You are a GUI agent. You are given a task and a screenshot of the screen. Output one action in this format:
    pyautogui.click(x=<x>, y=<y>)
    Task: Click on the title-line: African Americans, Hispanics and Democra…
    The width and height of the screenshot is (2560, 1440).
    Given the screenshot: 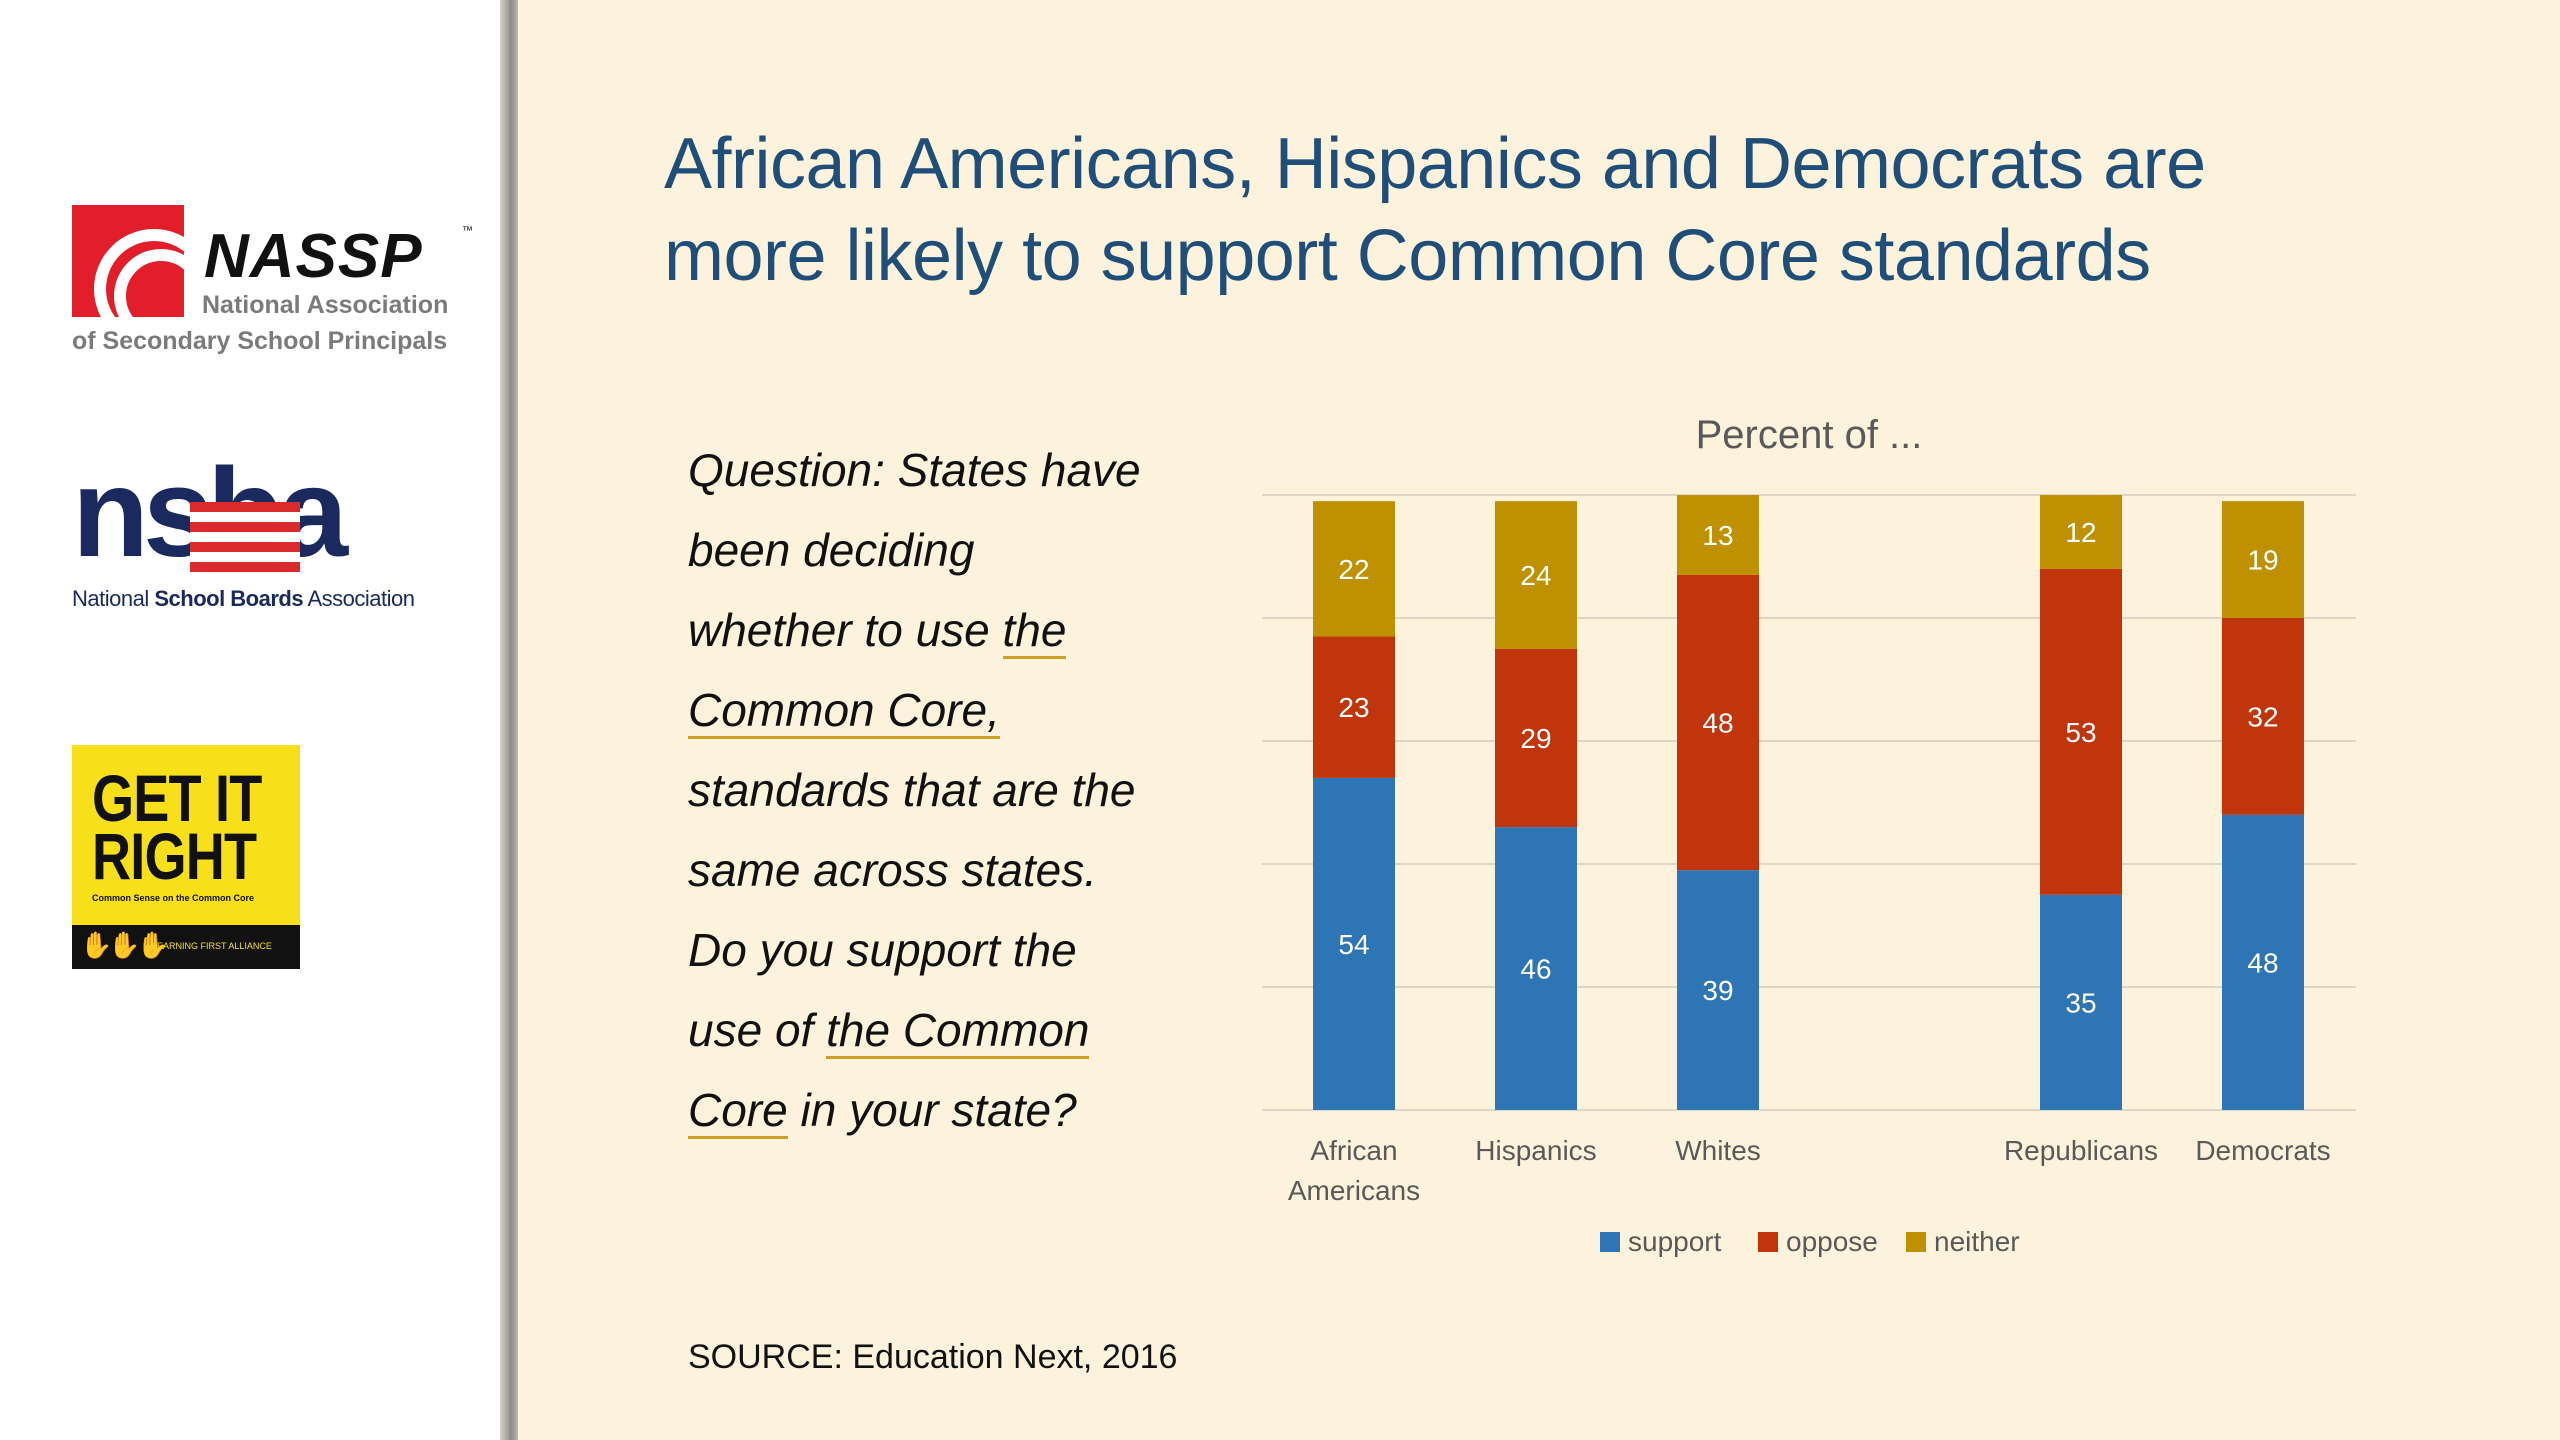 What is the action you would take?
    pyautogui.click(x=1435, y=164)
    